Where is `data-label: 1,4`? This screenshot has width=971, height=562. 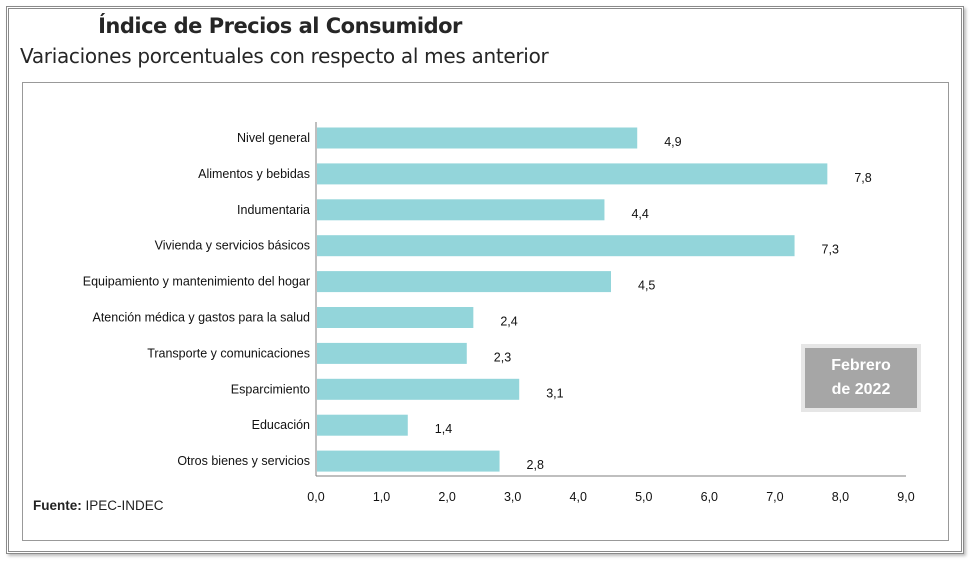 data-label: 1,4 is located at coordinates (443, 429).